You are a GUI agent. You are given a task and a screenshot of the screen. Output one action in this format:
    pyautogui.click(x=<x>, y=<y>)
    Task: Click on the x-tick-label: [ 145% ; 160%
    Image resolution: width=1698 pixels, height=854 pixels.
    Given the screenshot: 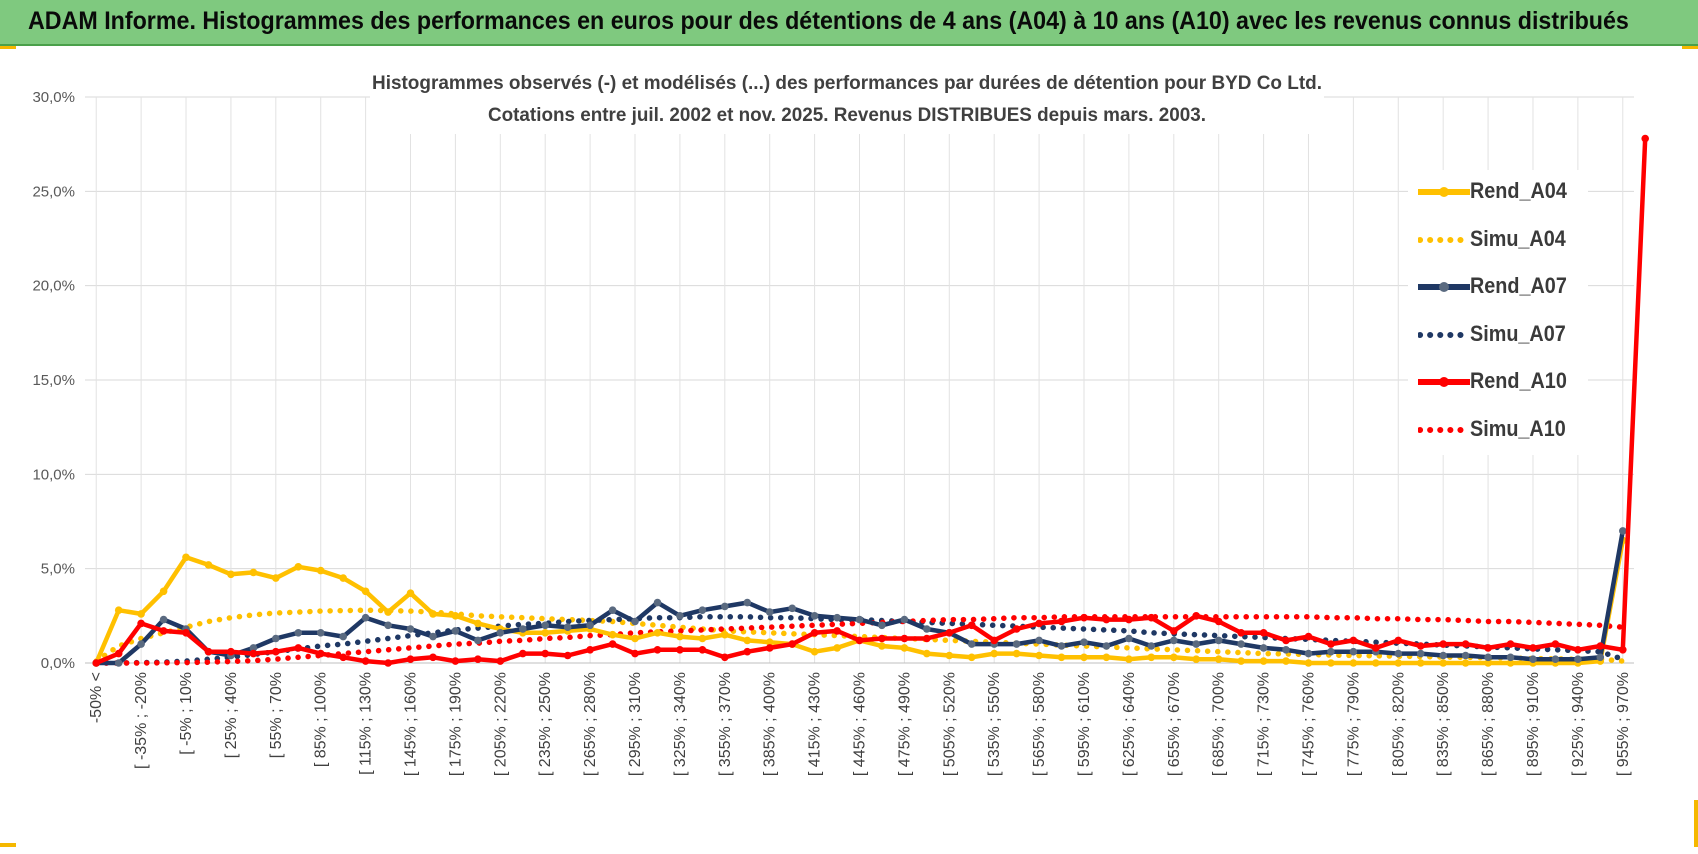 What is the action you would take?
    pyautogui.click(x=411, y=724)
    